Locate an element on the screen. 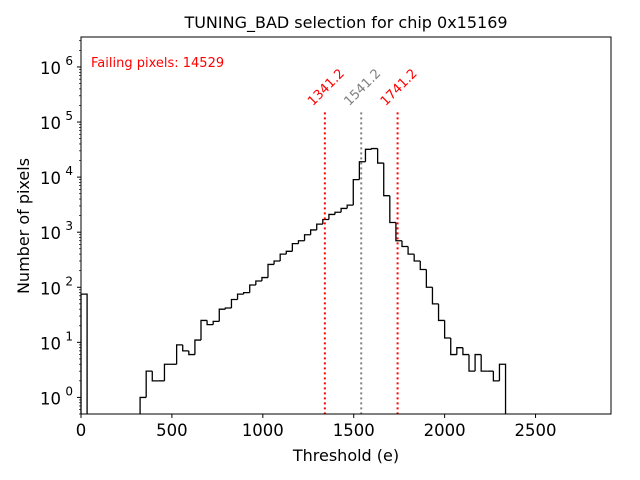 This screenshot has width=640, height=480. x-axis-label: Threshold (e) is located at coordinates (345, 455).